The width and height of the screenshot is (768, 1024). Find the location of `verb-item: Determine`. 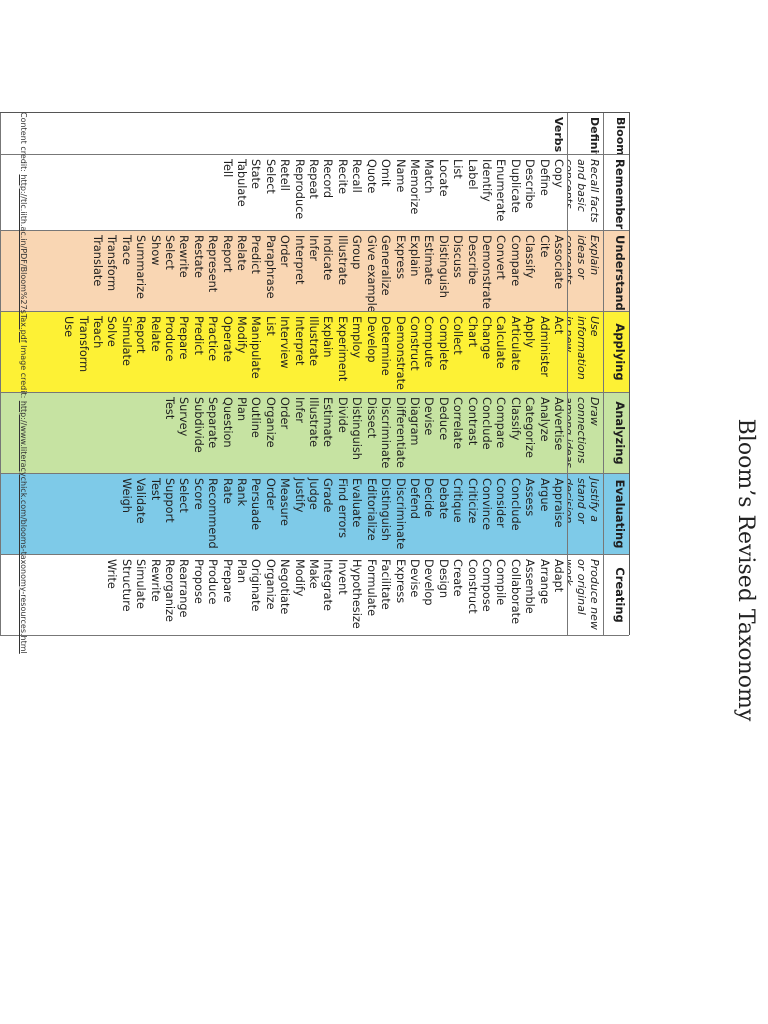

verb-item: Determine is located at coordinates (386, 346).